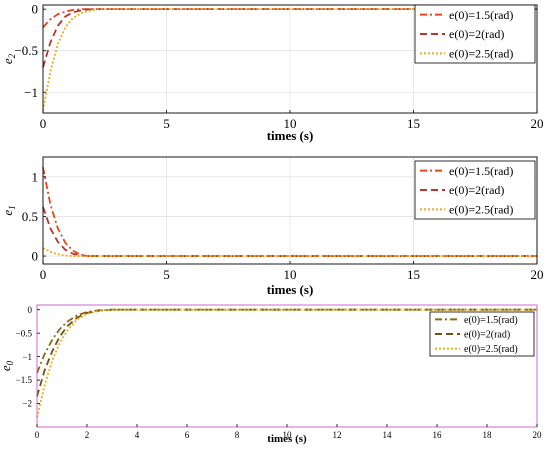 This screenshot has width=550, height=456. I want to click on y-tick-label: −1.5, so click(24, 380).